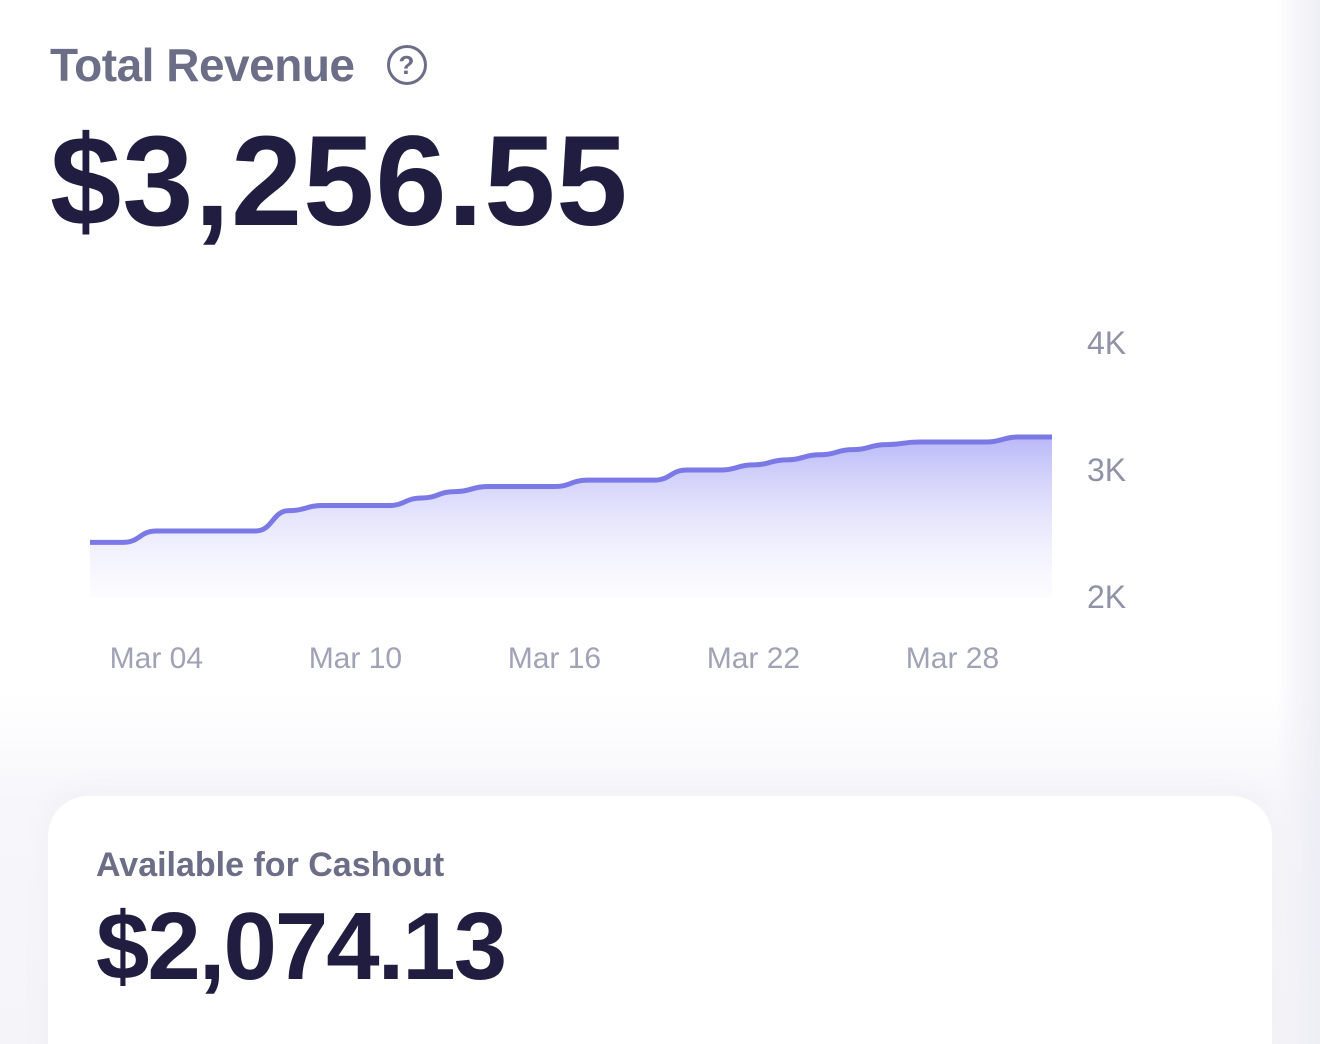  What do you see at coordinates (1298, 522) in the screenshot?
I see `scroll-edge` at bounding box center [1298, 522].